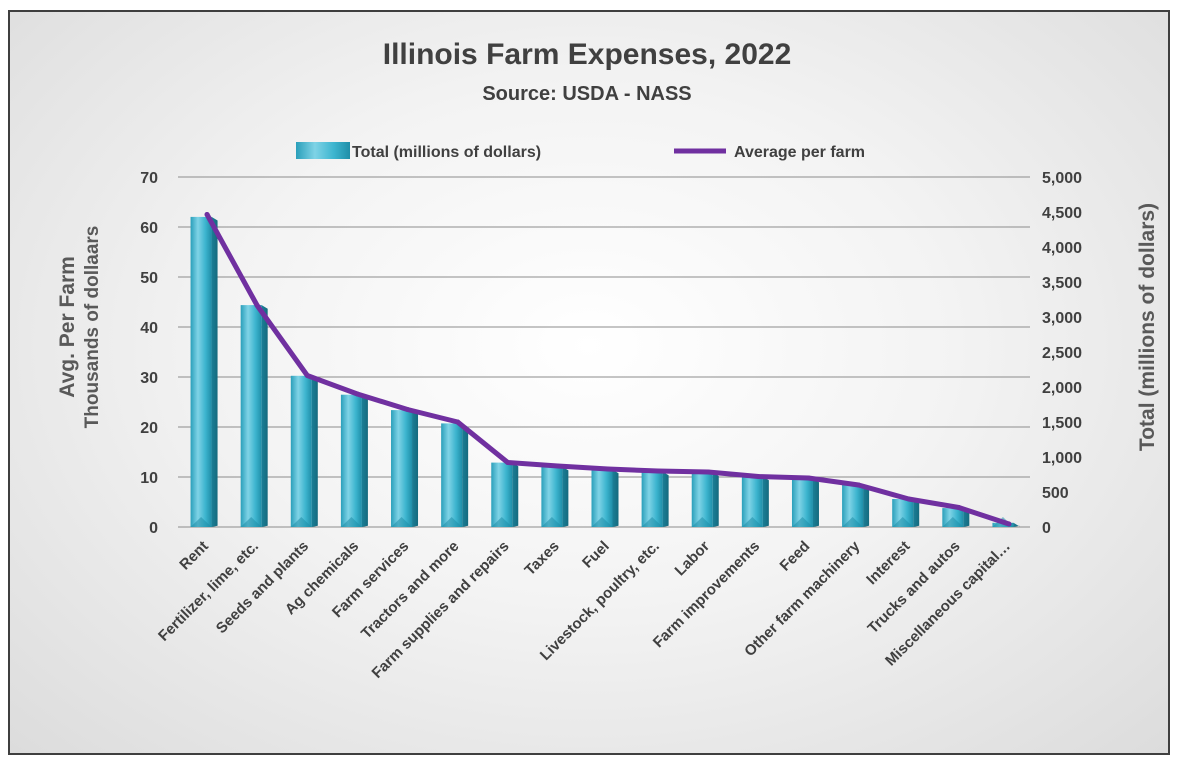  I want to click on category-label: Feed, so click(795, 556).